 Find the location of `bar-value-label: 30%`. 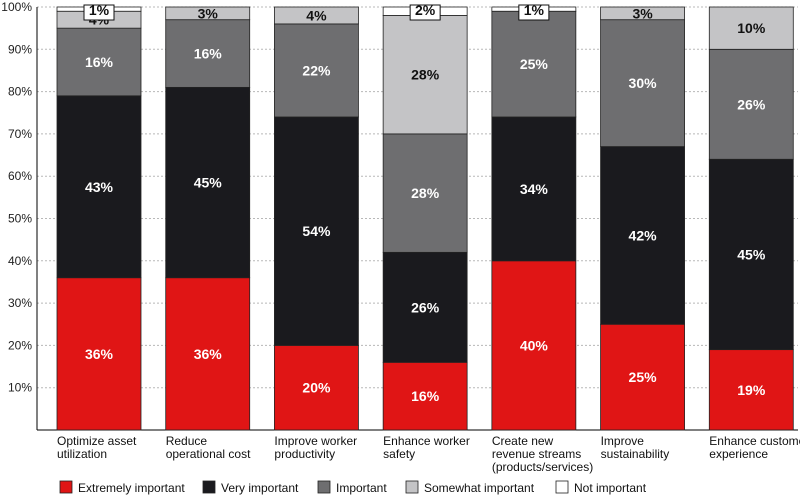

bar-value-label: 30% is located at coordinates (643, 83).